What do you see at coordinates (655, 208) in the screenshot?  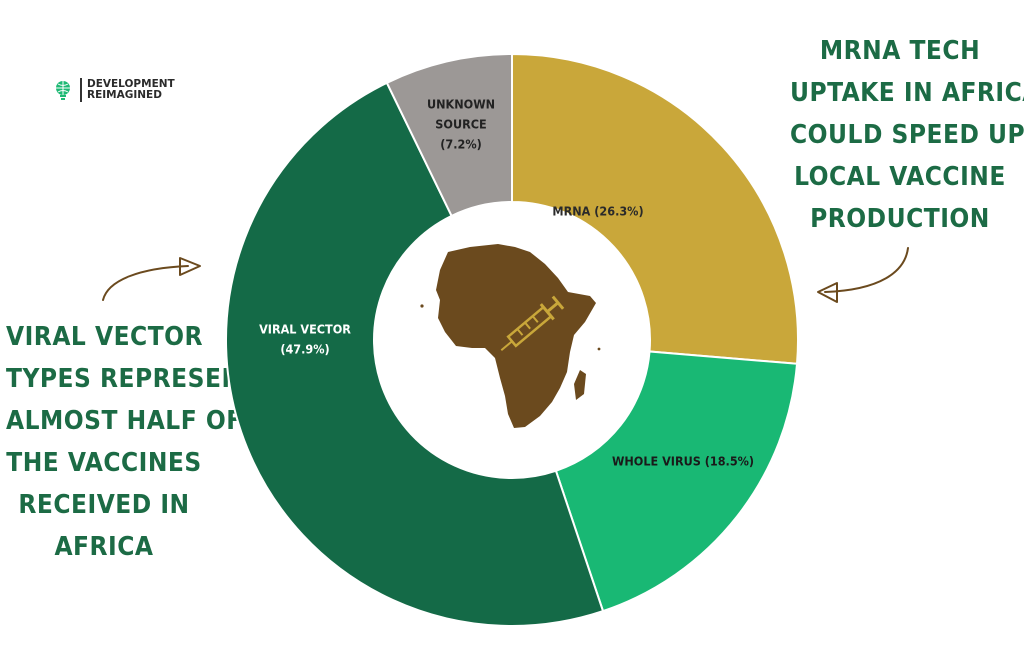 I see `donut-slice-mrna` at bounding box center [655, 208].